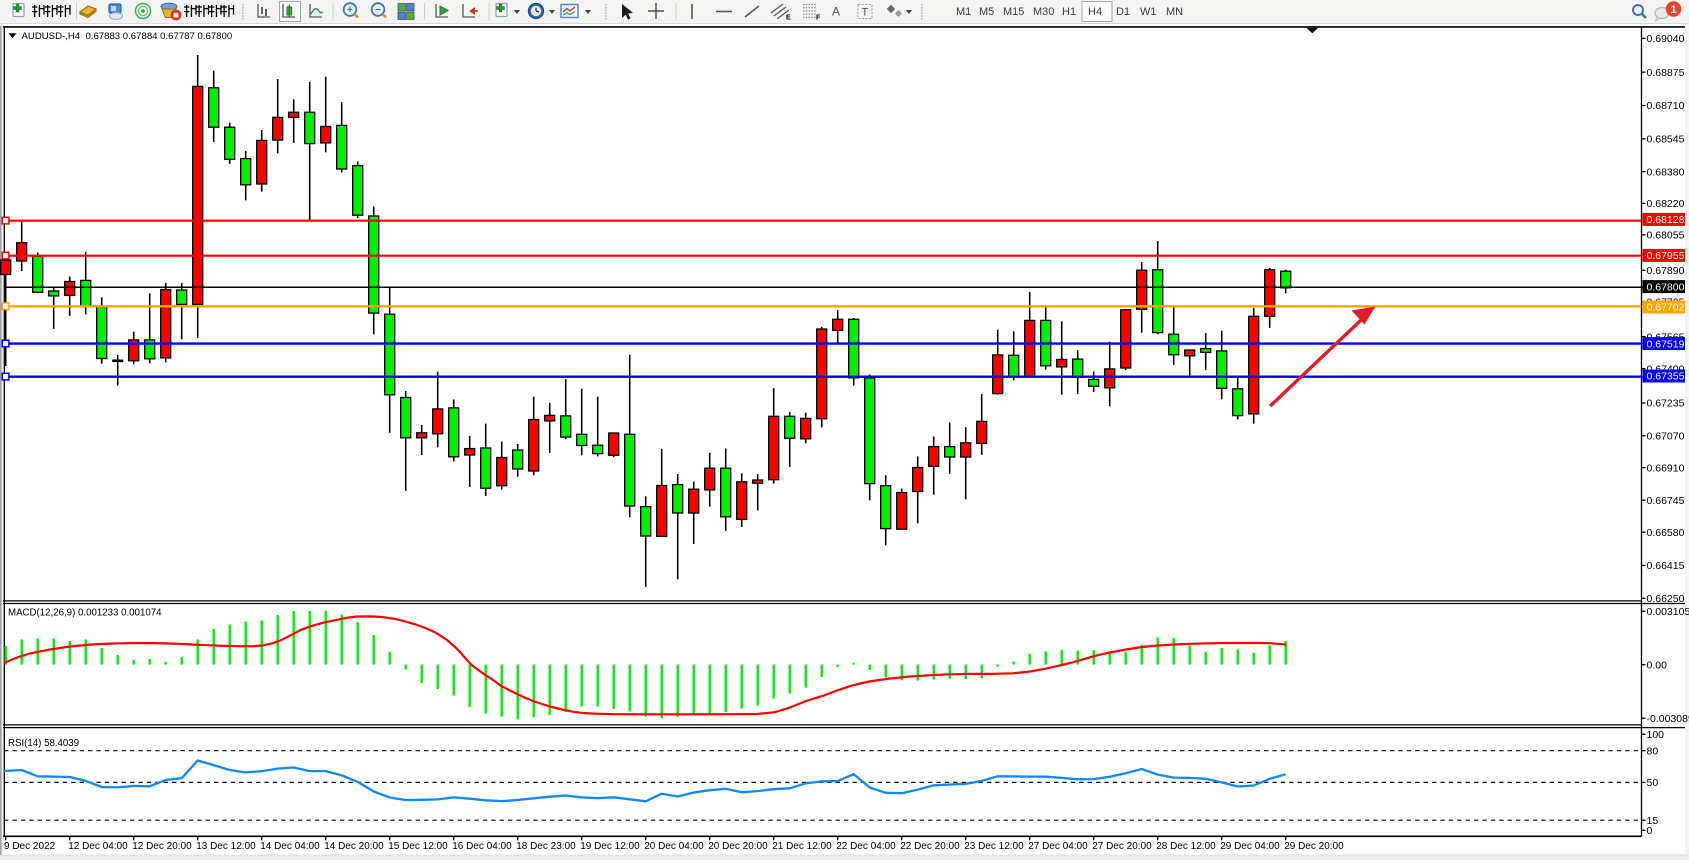 This screenshot has width=1689, height=865. I want to click on svg-text: 0.00, so click(1657, 665).